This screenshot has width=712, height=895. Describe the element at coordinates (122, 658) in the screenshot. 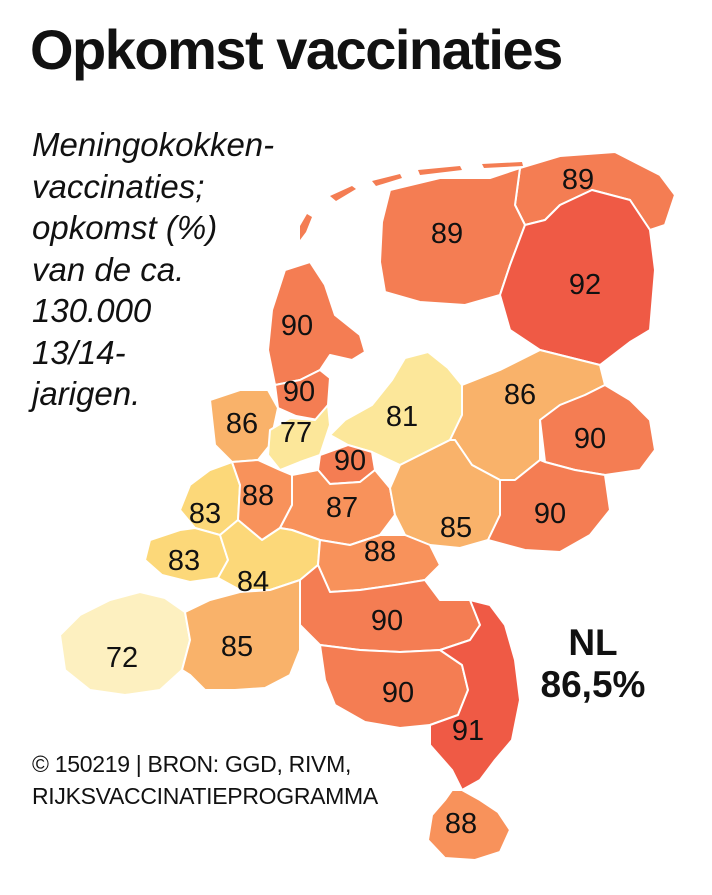

I see `region-value-label: 72` at that location.